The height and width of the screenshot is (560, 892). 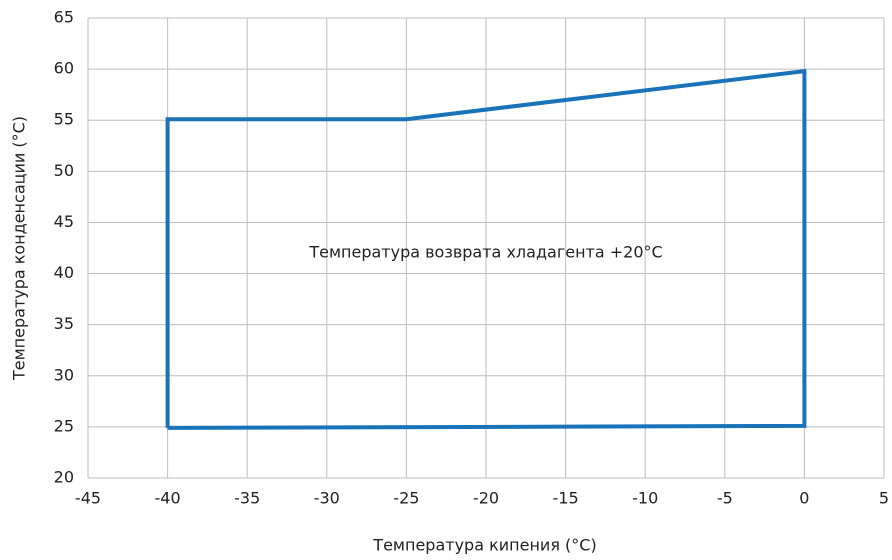 What do you see at coordinates (486, 498) in the screenshot?
I see `x-tick-label: -20` at bounding box center [486, 498].